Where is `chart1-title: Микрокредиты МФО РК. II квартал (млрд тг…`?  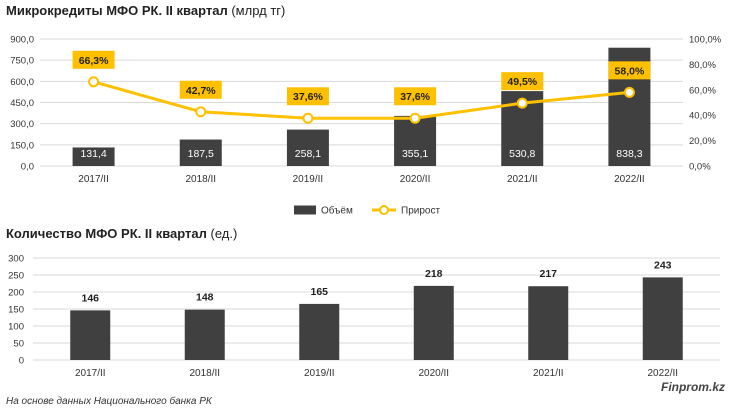 chart1-title: Микрокредиты МФО РК. II квартал (млрд тг… is located at coordinates (145, 10).